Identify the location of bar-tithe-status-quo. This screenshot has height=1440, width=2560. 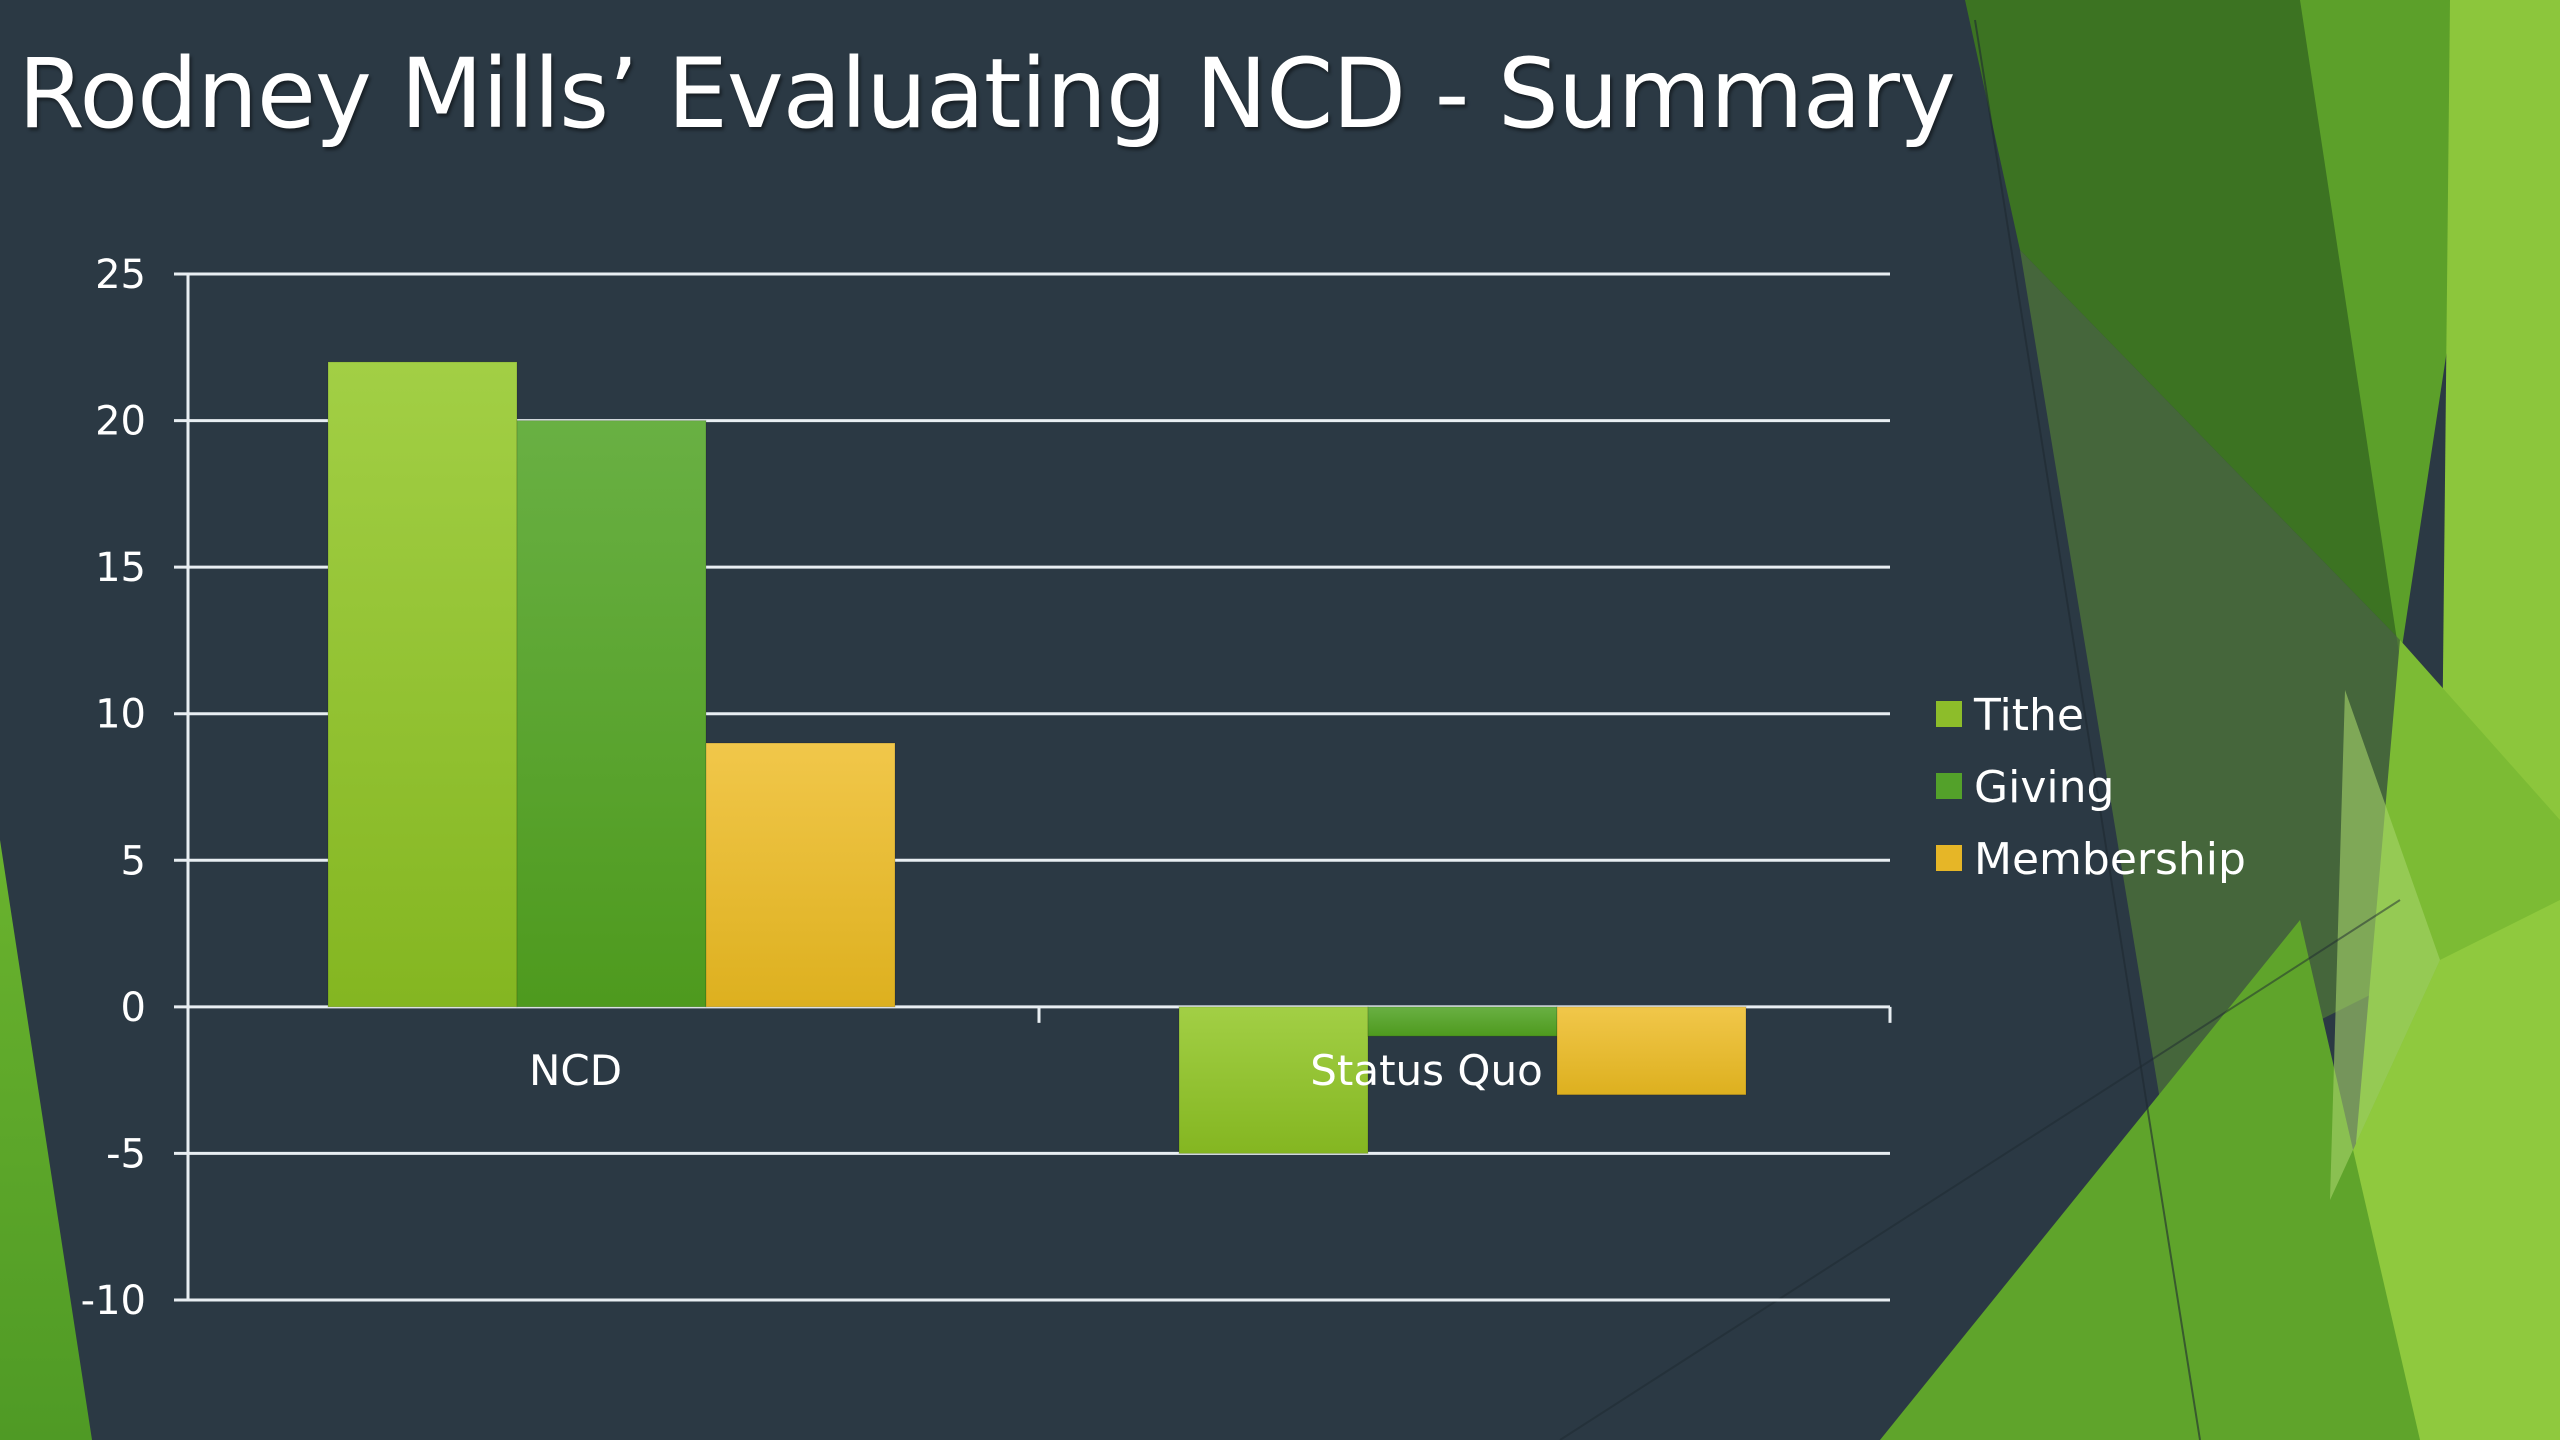
(1273, 1080).